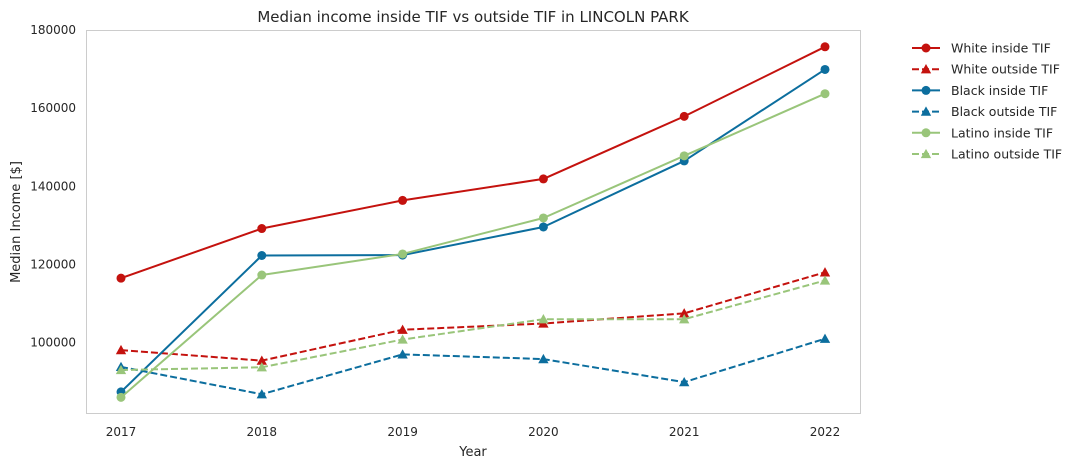 The image size is (1077, 472). I want to click on x-tick-label: 2021, so click(684, 432).